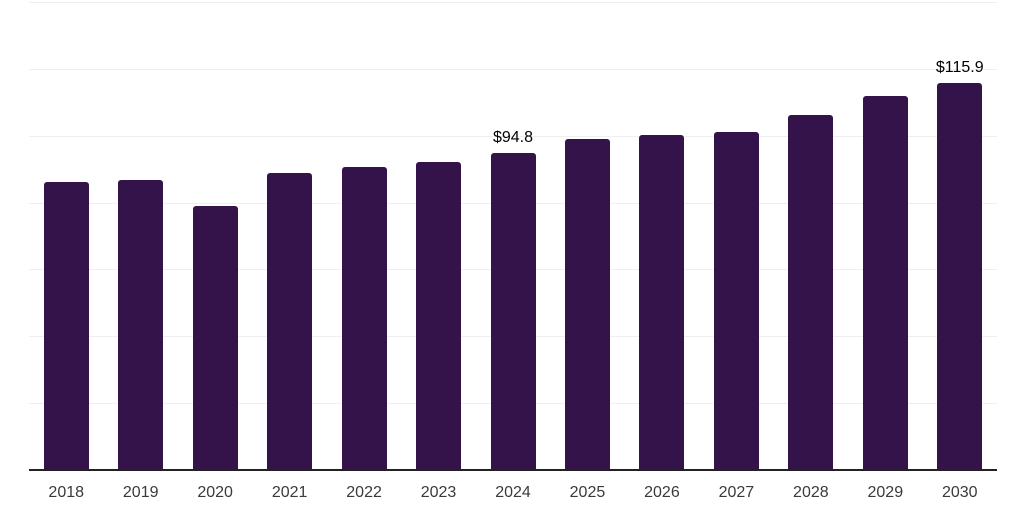 The image size is (1024, 512). Describe the element at coordinates (364, 318) in the screenshot. I see `bar-2022` at that location.